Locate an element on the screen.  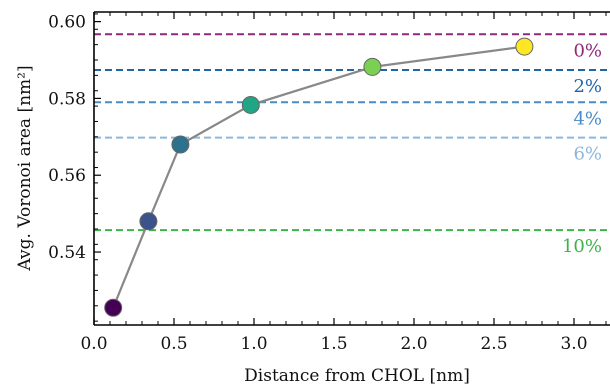
x-tick-label: 3.0 is located at coordinates (573, 344).